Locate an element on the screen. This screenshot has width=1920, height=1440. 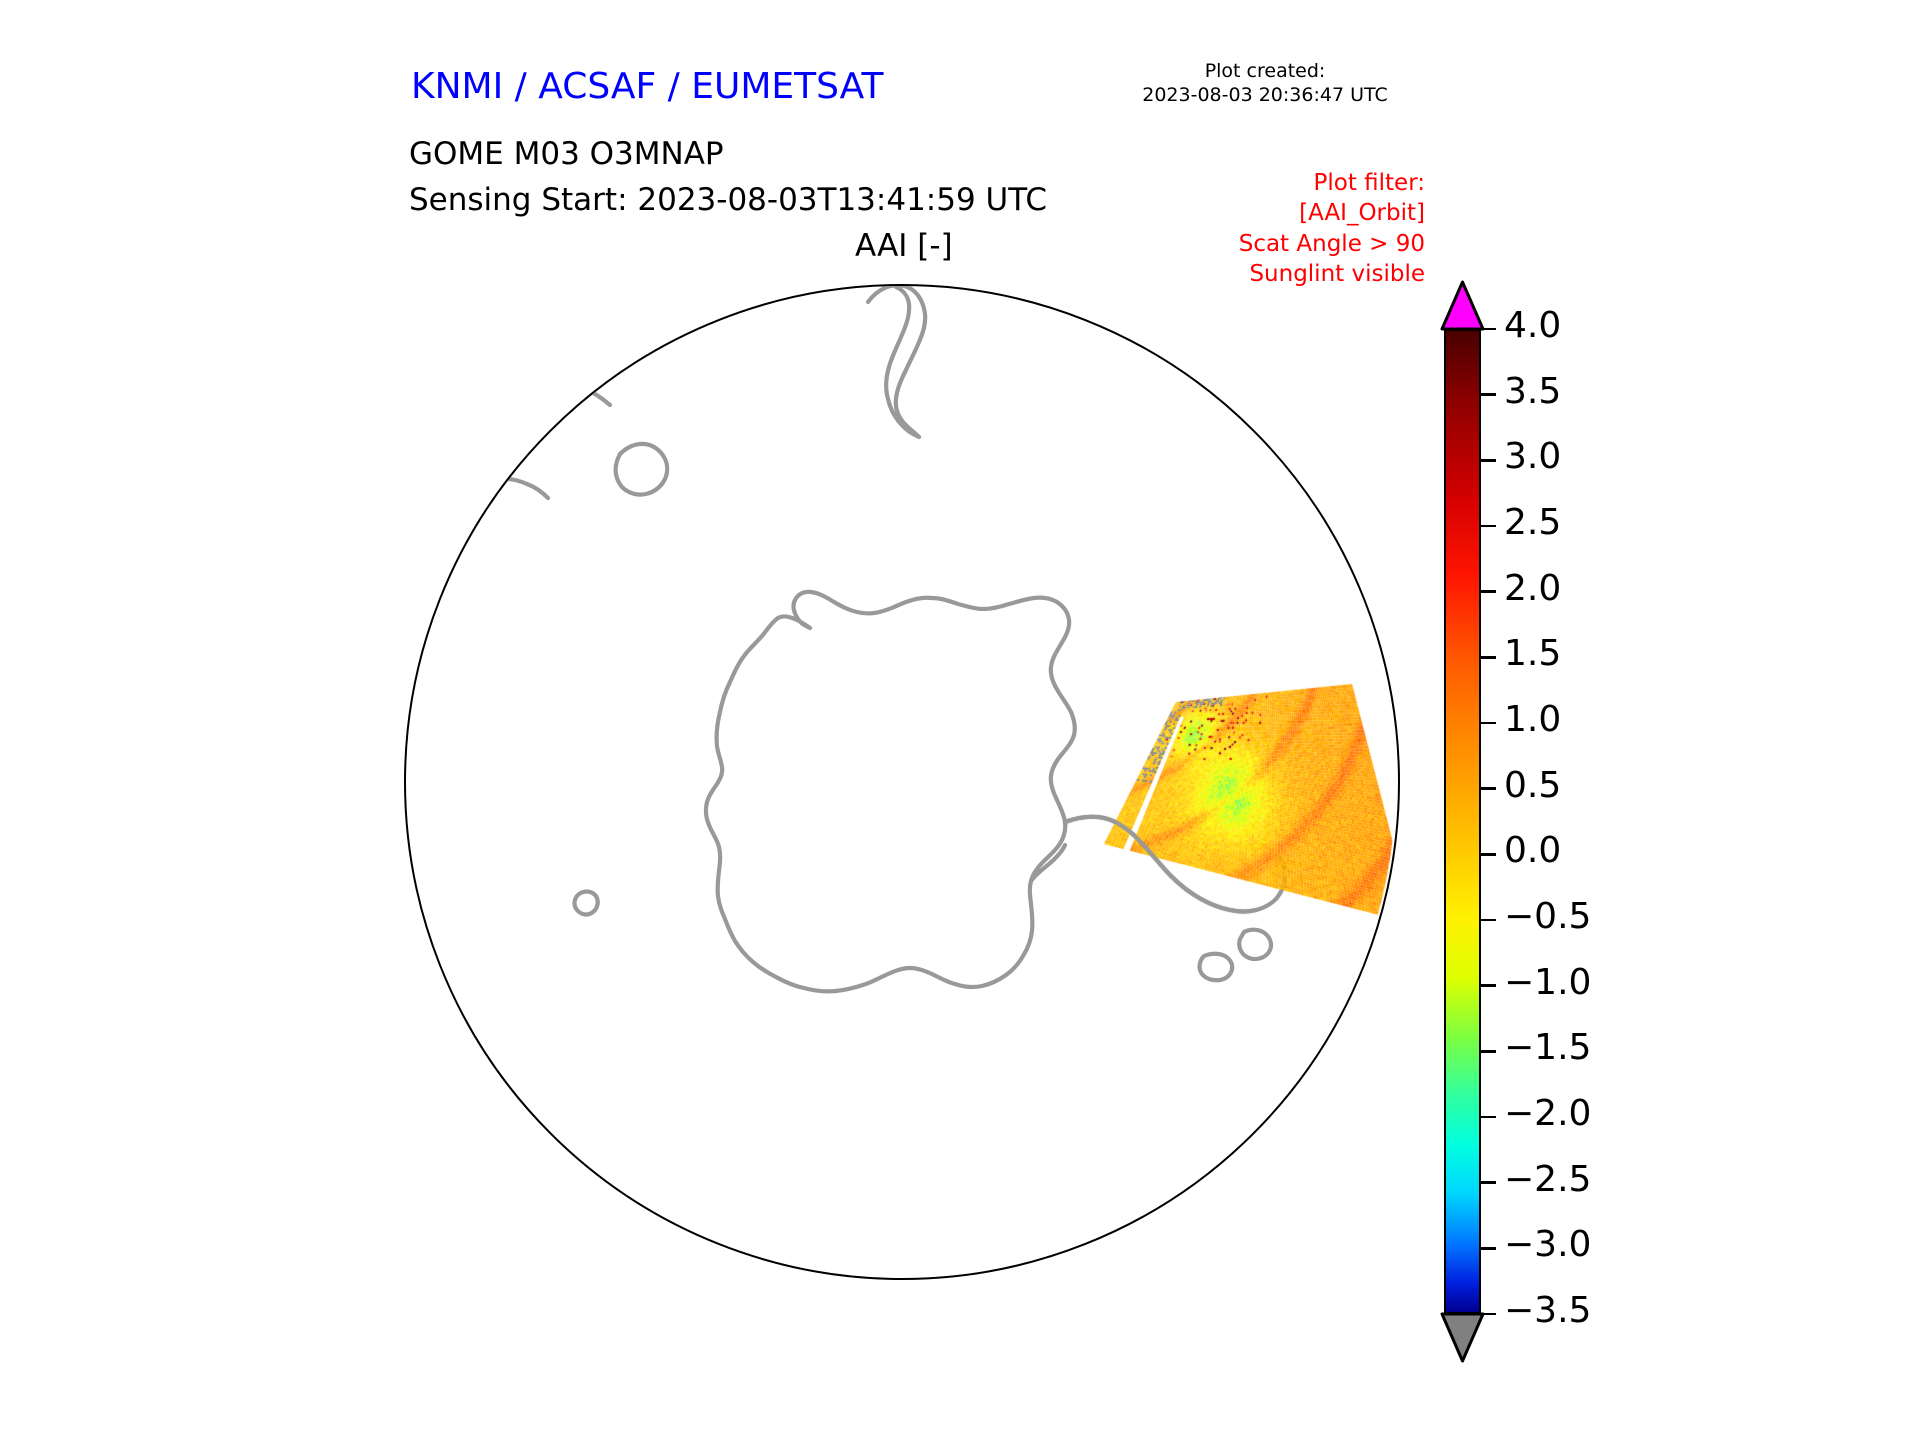
limb-coast-left is located at coordinates (507, 488).